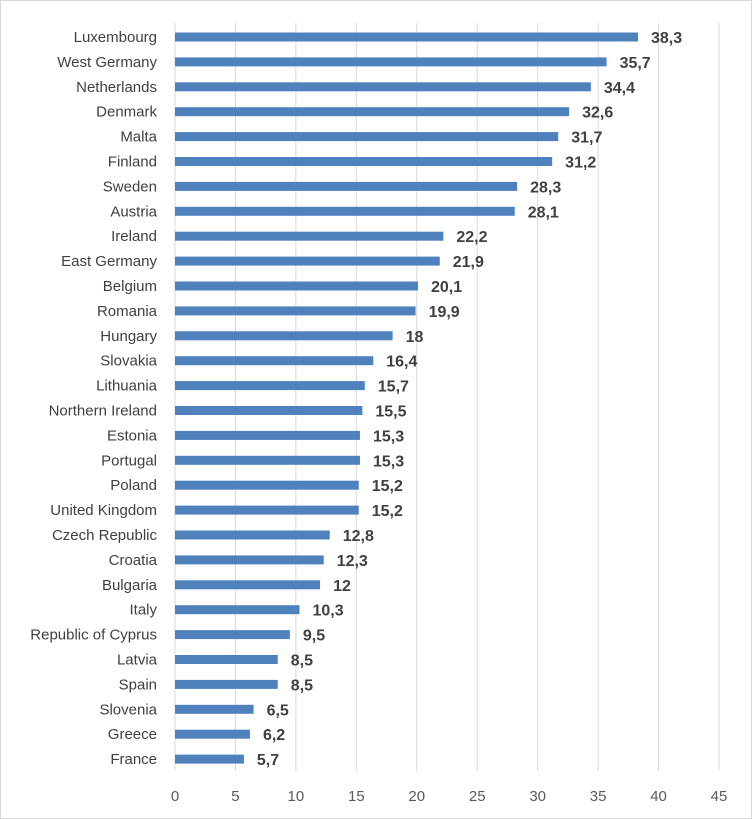  Describe the element at coordinates (468, 262) in the screenshot. I see `data-label: 21,9` at that location.